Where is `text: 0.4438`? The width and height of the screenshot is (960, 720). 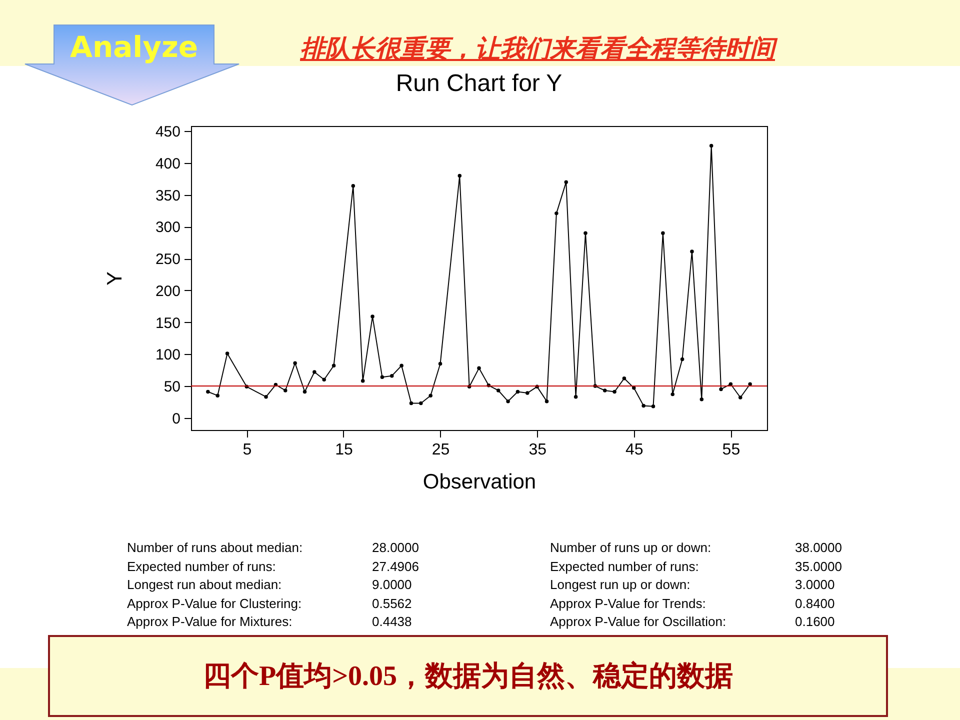 text: 0.4438 is located at coordinates (392, 621).